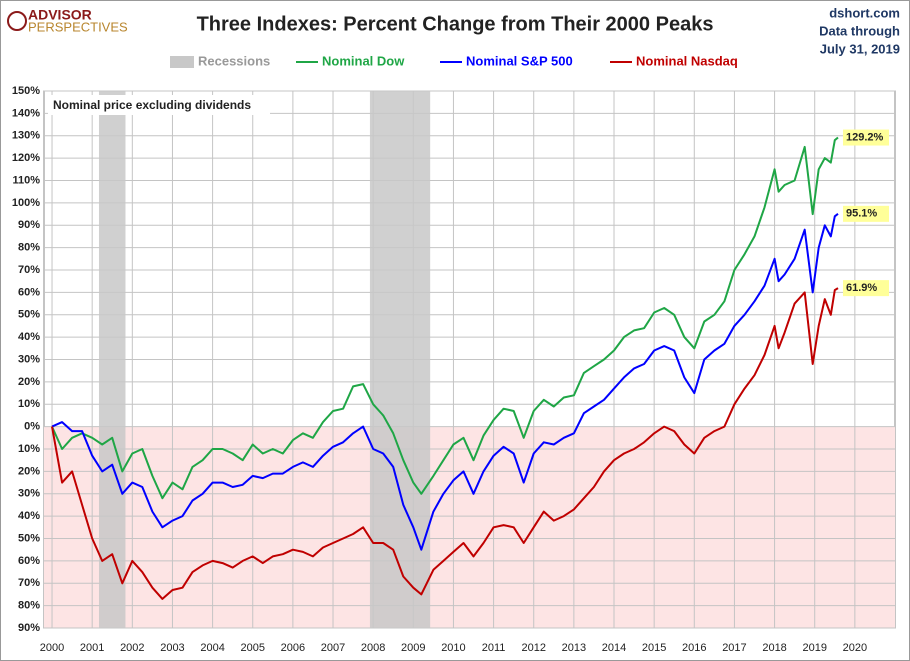  Describe the element at coordinates (533, 648) in the screenshot. I see `x-tick-label: 2012` at that location.